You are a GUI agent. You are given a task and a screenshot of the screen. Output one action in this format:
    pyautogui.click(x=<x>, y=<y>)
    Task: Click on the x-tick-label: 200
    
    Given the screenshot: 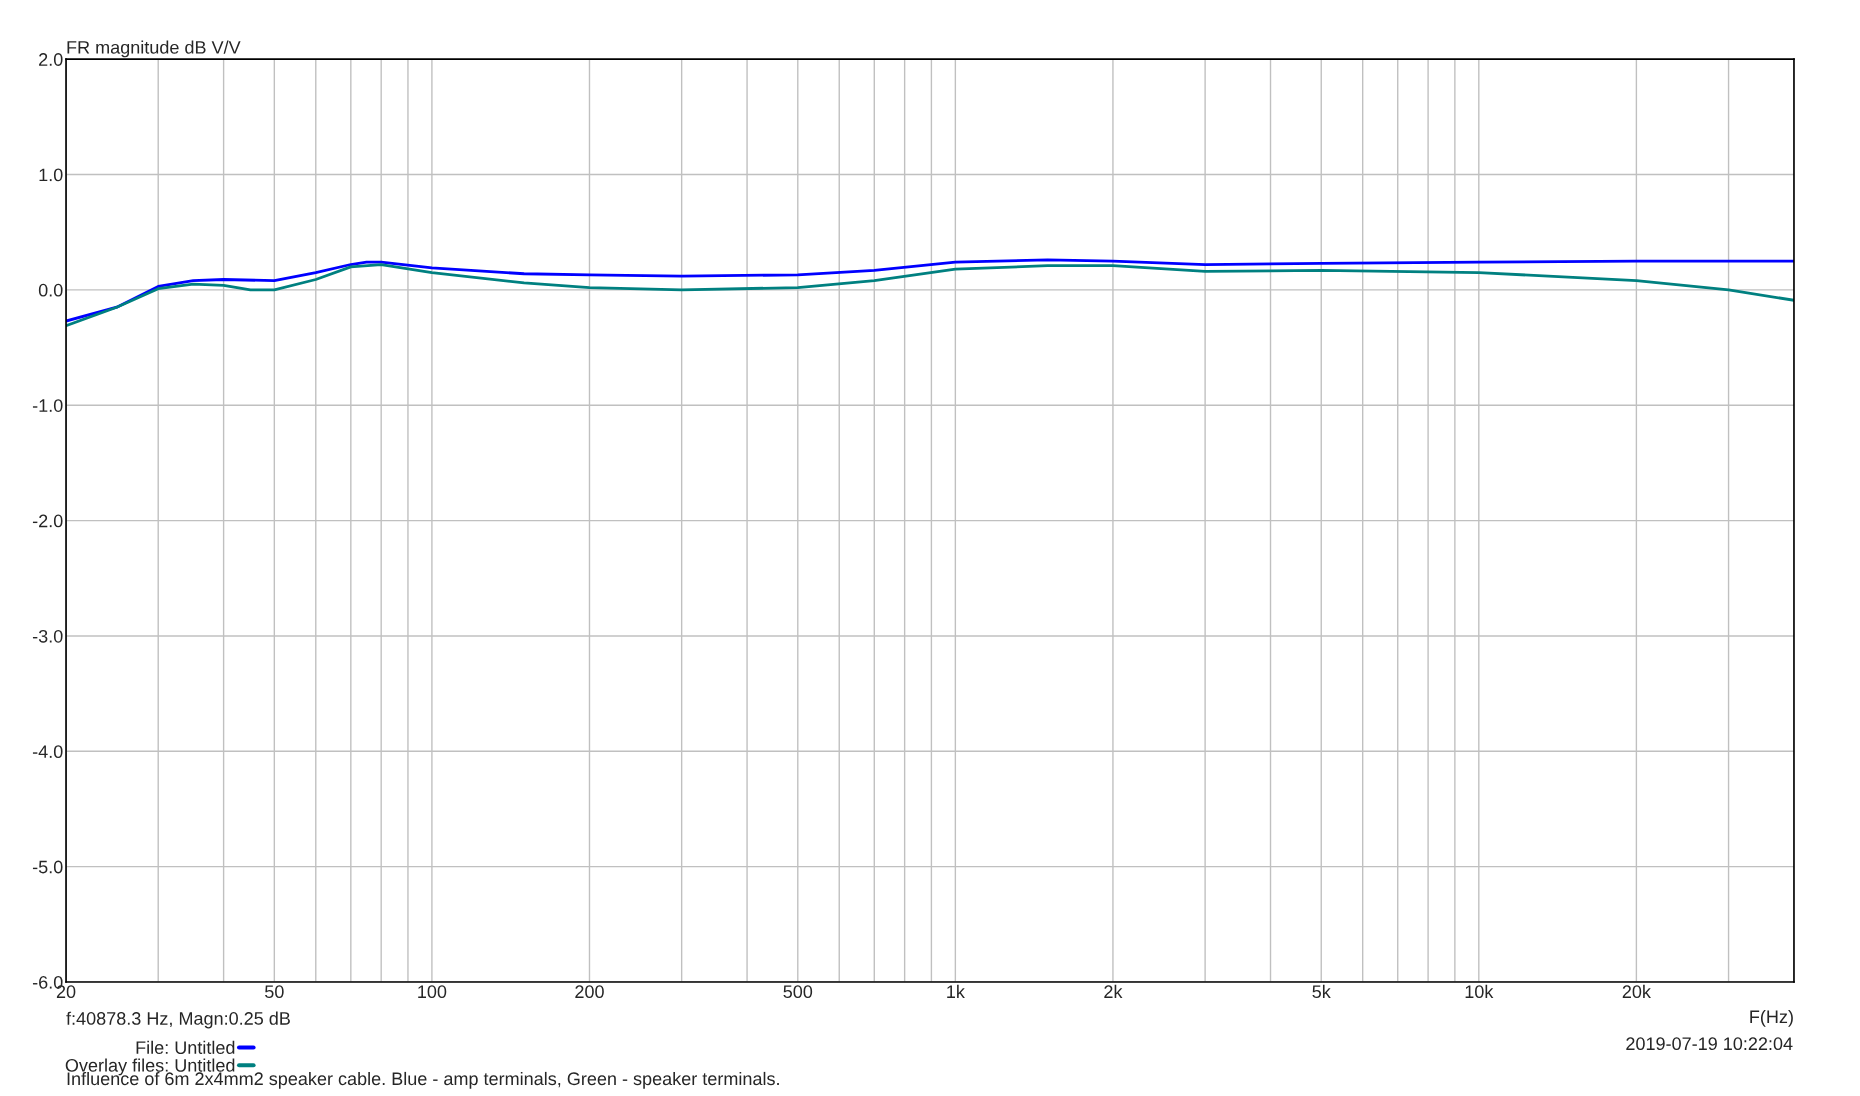 What is the action you would take?
    pyautogui.click(x=589, y=992)
    